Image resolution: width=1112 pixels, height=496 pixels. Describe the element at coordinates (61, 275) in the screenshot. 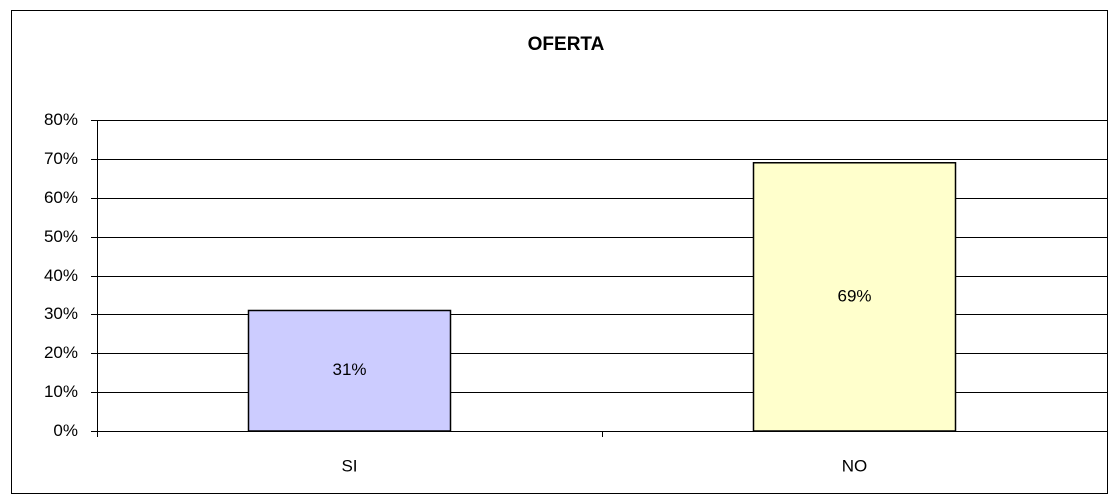

I see `y-tick-label: 40%` at that location.